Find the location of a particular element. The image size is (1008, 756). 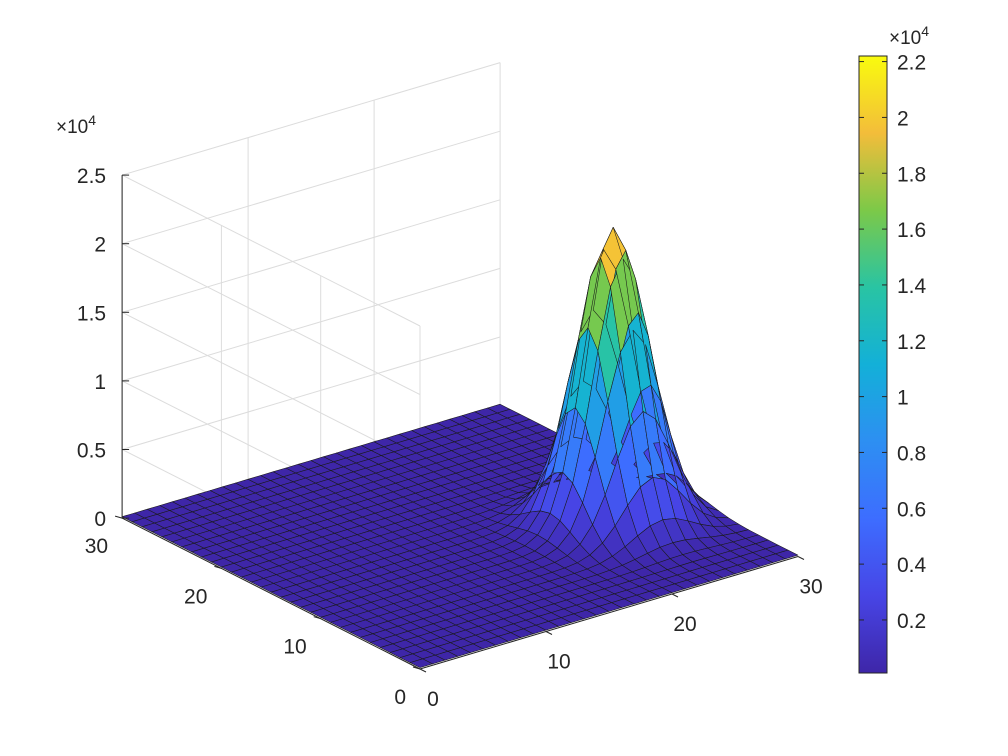

y-tick-label: 20 is located at coordinates (195, 596).